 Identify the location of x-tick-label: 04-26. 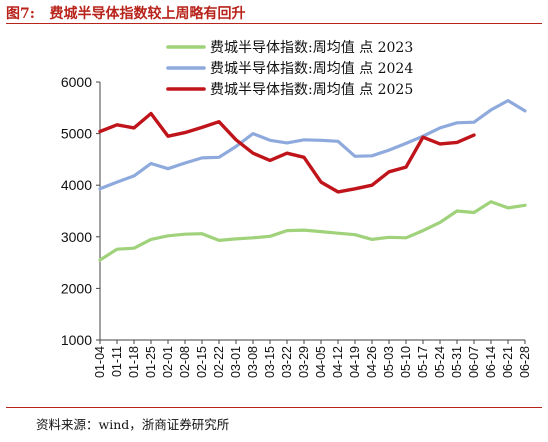
(372, 362).